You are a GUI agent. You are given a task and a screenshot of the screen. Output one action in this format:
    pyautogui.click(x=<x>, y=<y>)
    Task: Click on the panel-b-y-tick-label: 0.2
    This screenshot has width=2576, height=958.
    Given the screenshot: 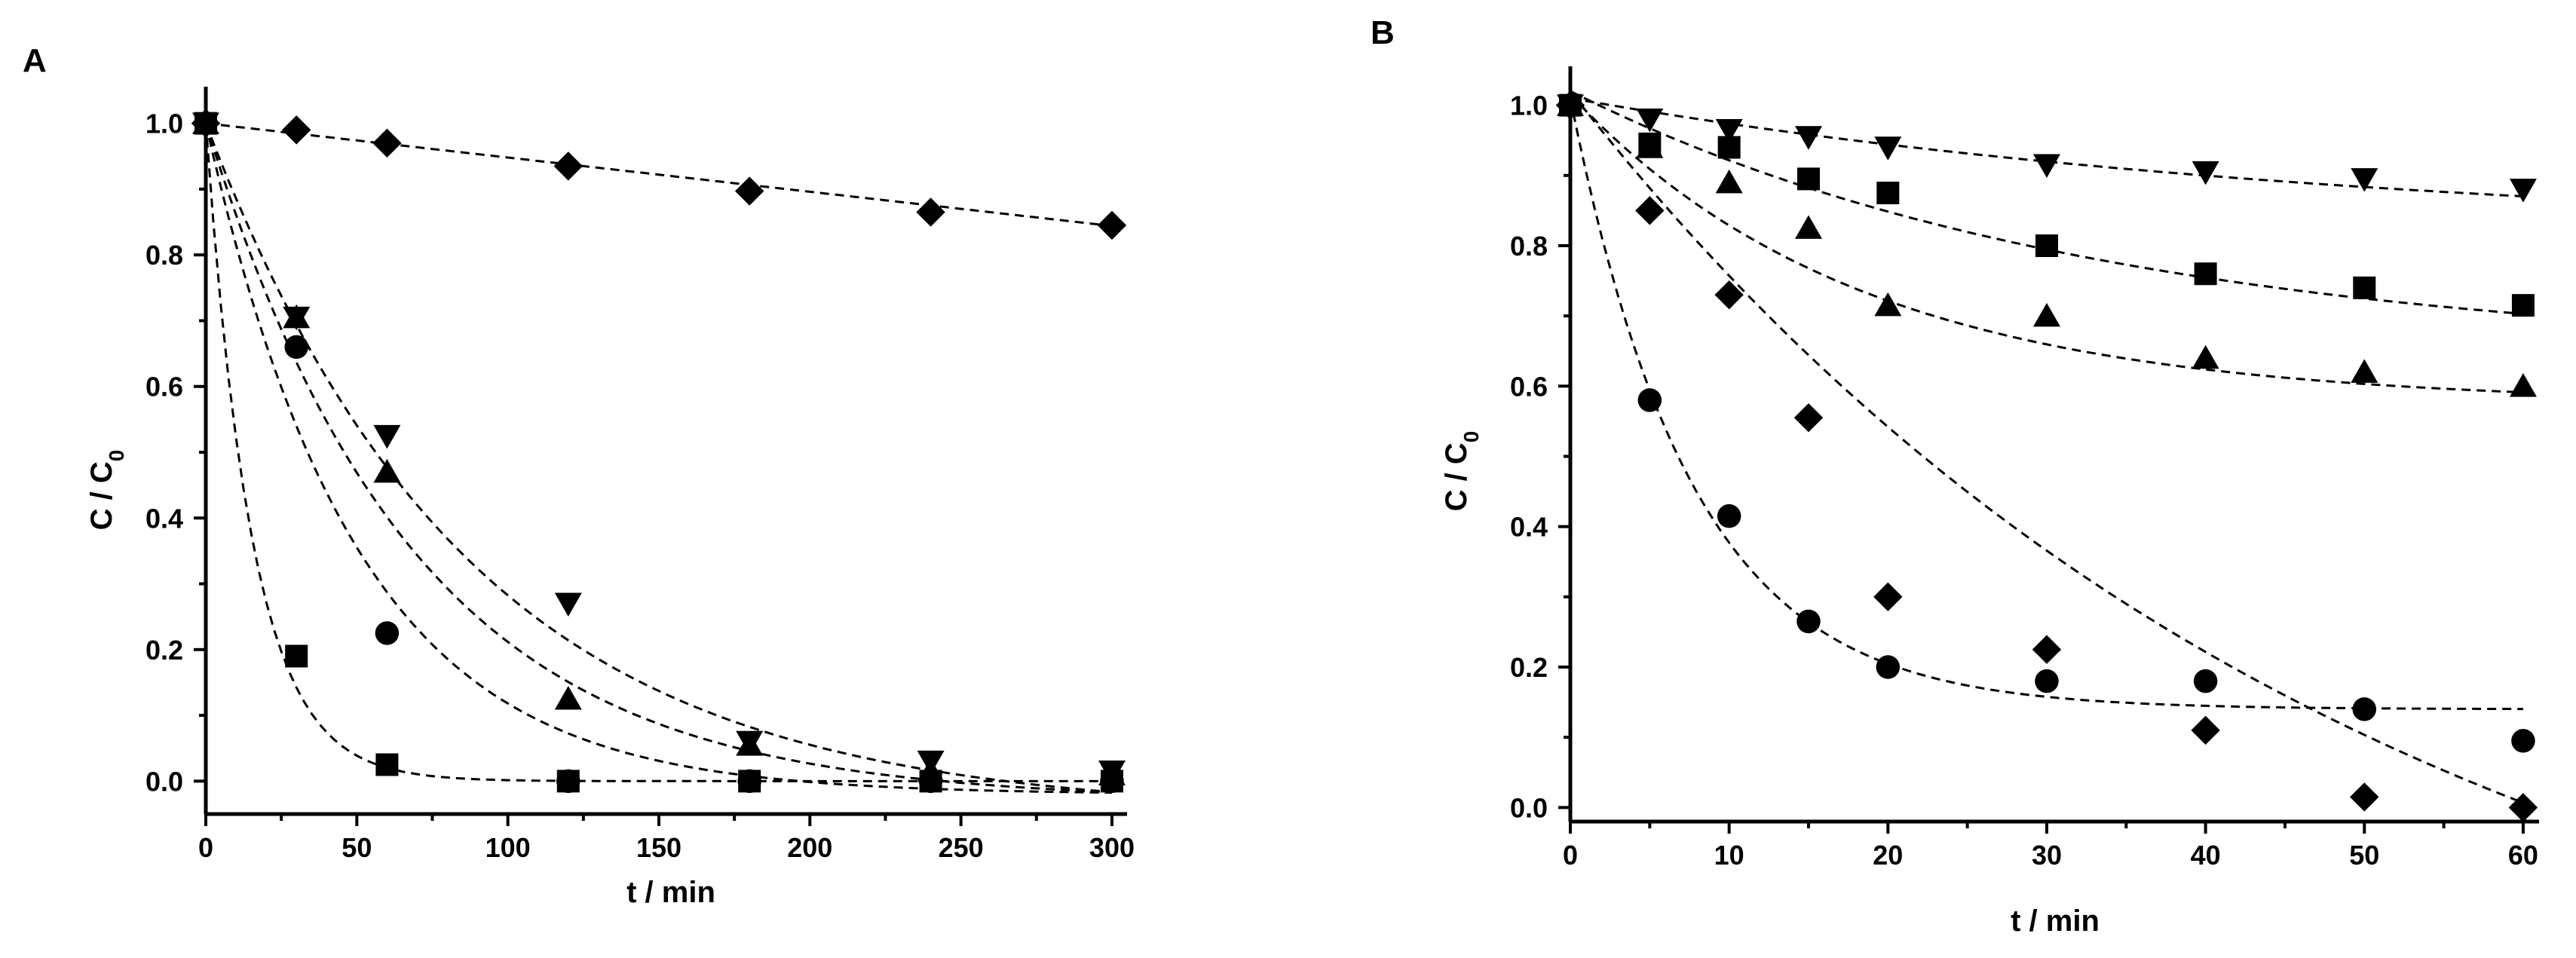 What is the action you would take?
    pyautogui.click(x=1529, y=667)
    